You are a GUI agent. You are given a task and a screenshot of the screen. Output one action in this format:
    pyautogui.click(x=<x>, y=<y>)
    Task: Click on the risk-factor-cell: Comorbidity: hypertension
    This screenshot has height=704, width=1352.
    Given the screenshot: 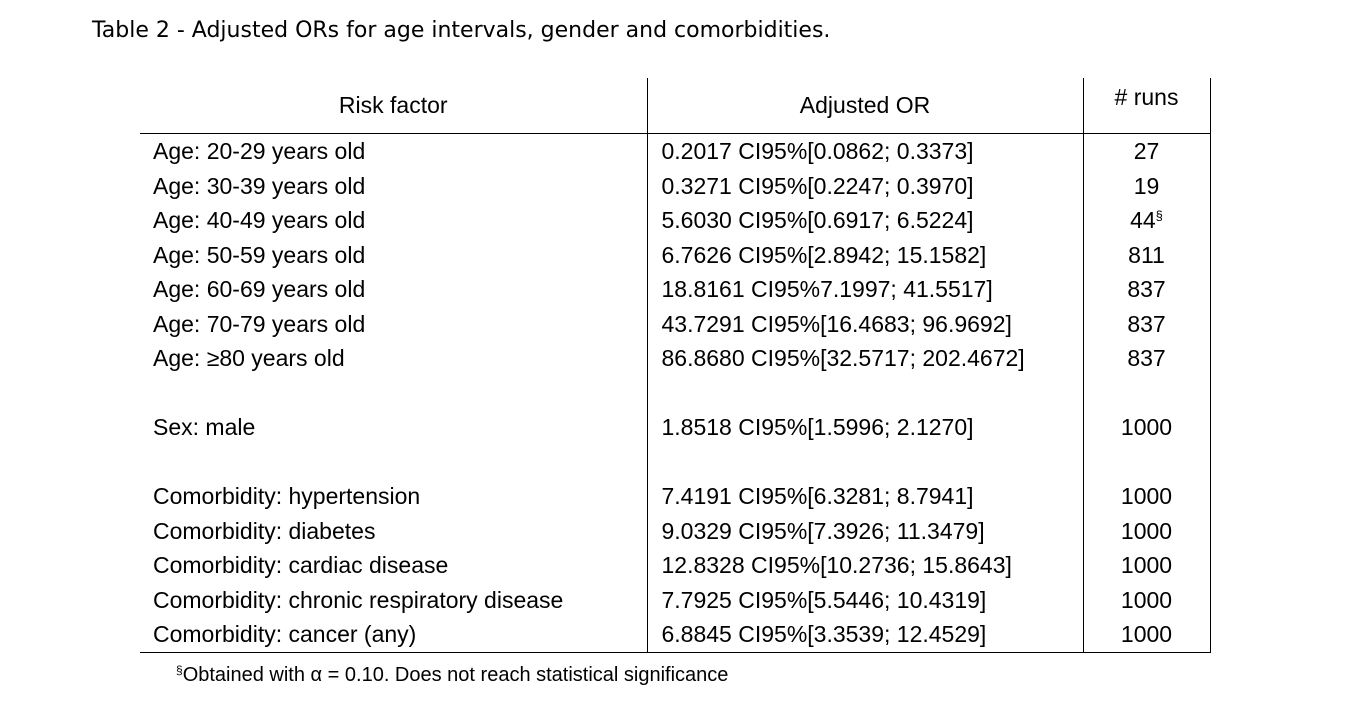 What is the action you would take?
    pyautogui.click(x=287, y=496)
    